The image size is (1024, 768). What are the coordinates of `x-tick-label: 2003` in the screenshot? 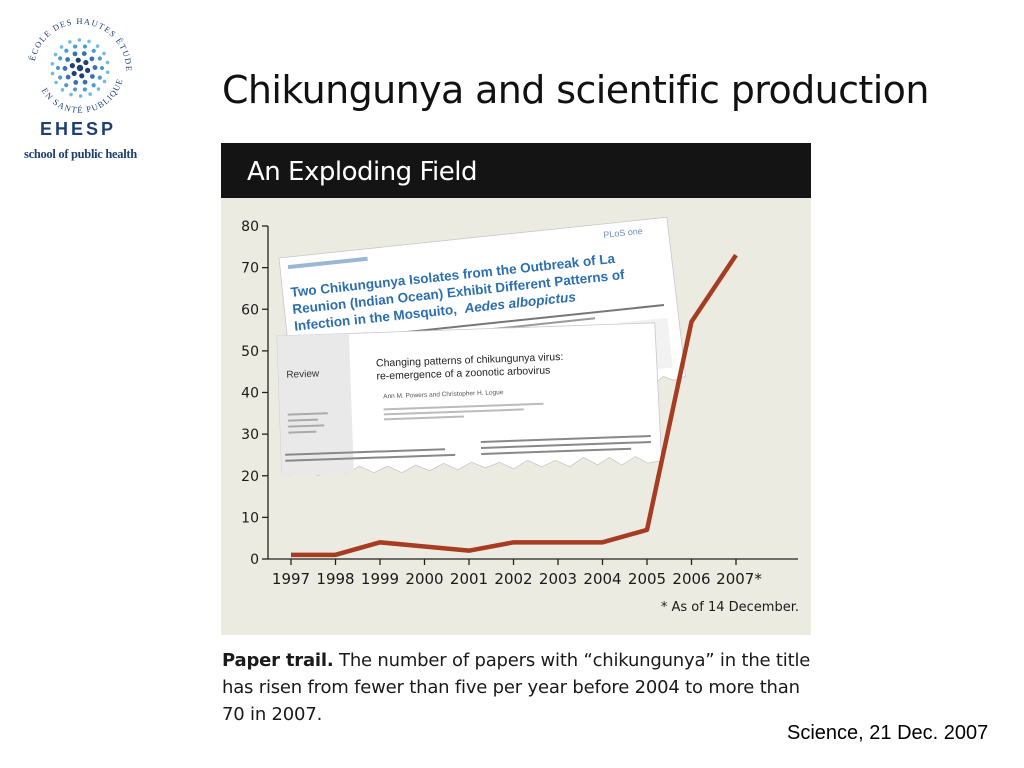 It's located at (558, 579).